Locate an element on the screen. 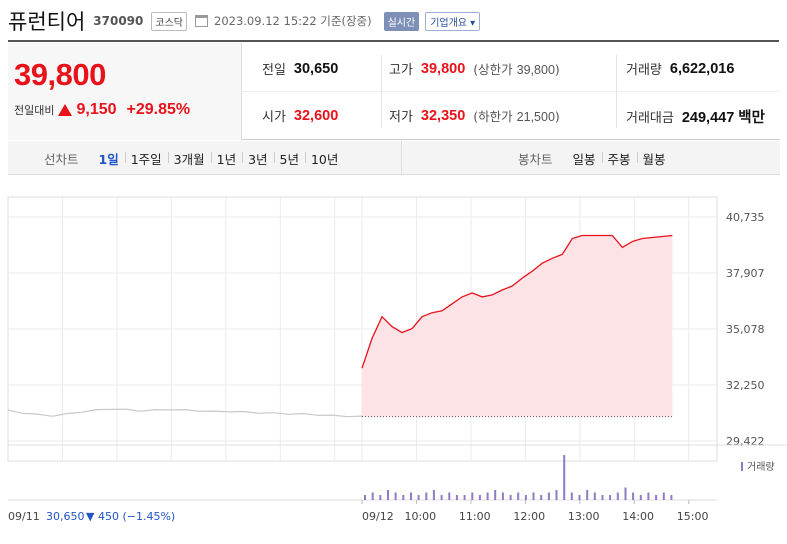 Image resolution: width=787 pixels, height=544 pixels. y-tick-label: 37,907 is located at coordinates (745, 273).